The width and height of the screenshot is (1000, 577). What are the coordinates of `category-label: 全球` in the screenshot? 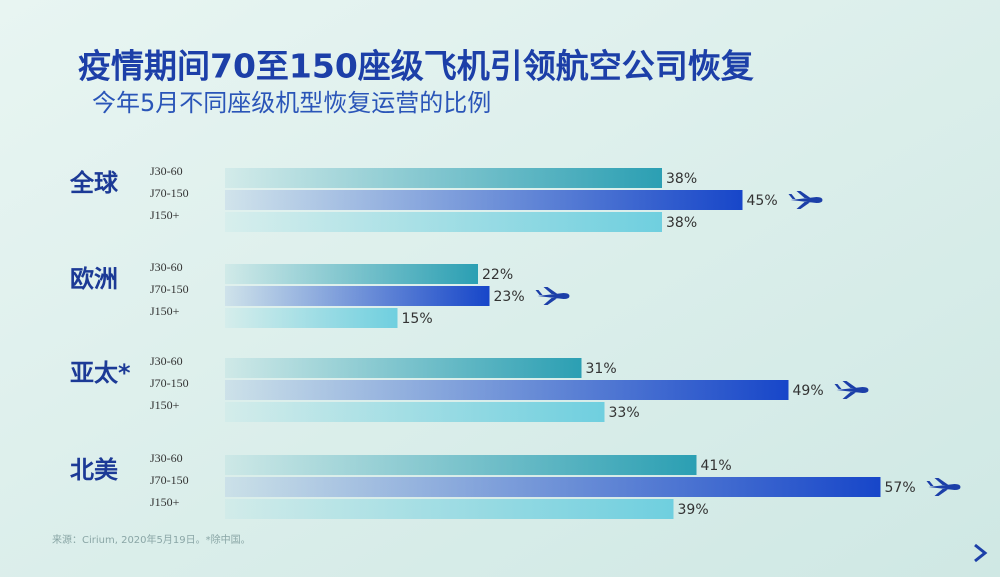 It's located at (94, 183).